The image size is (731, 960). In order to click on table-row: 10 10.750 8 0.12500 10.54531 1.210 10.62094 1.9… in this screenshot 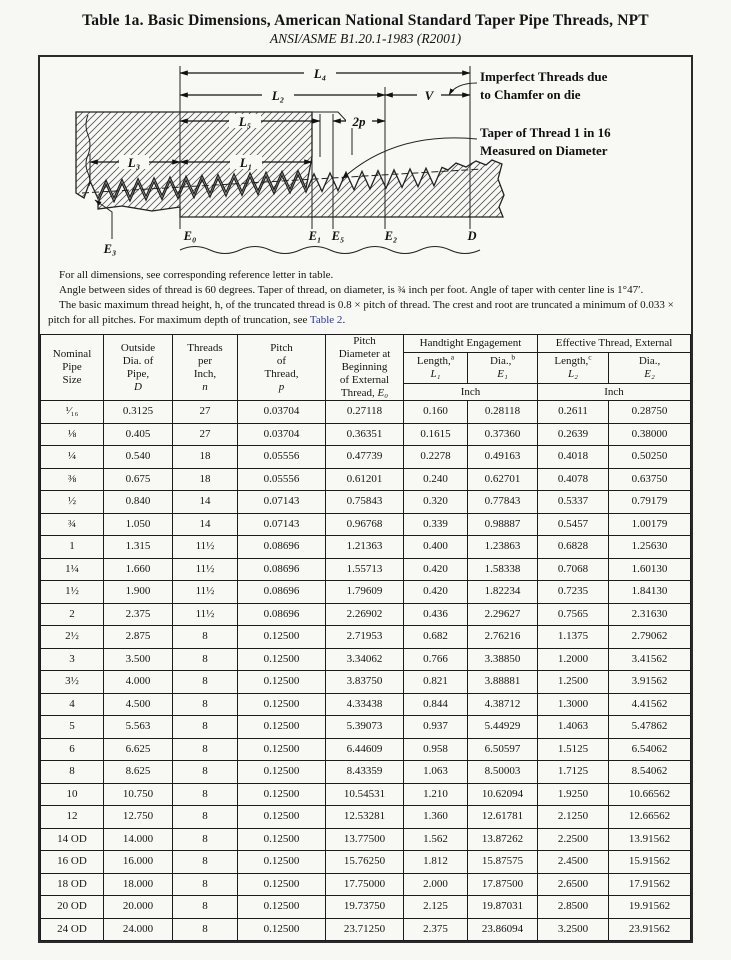, I will do `click(365, 794)`.